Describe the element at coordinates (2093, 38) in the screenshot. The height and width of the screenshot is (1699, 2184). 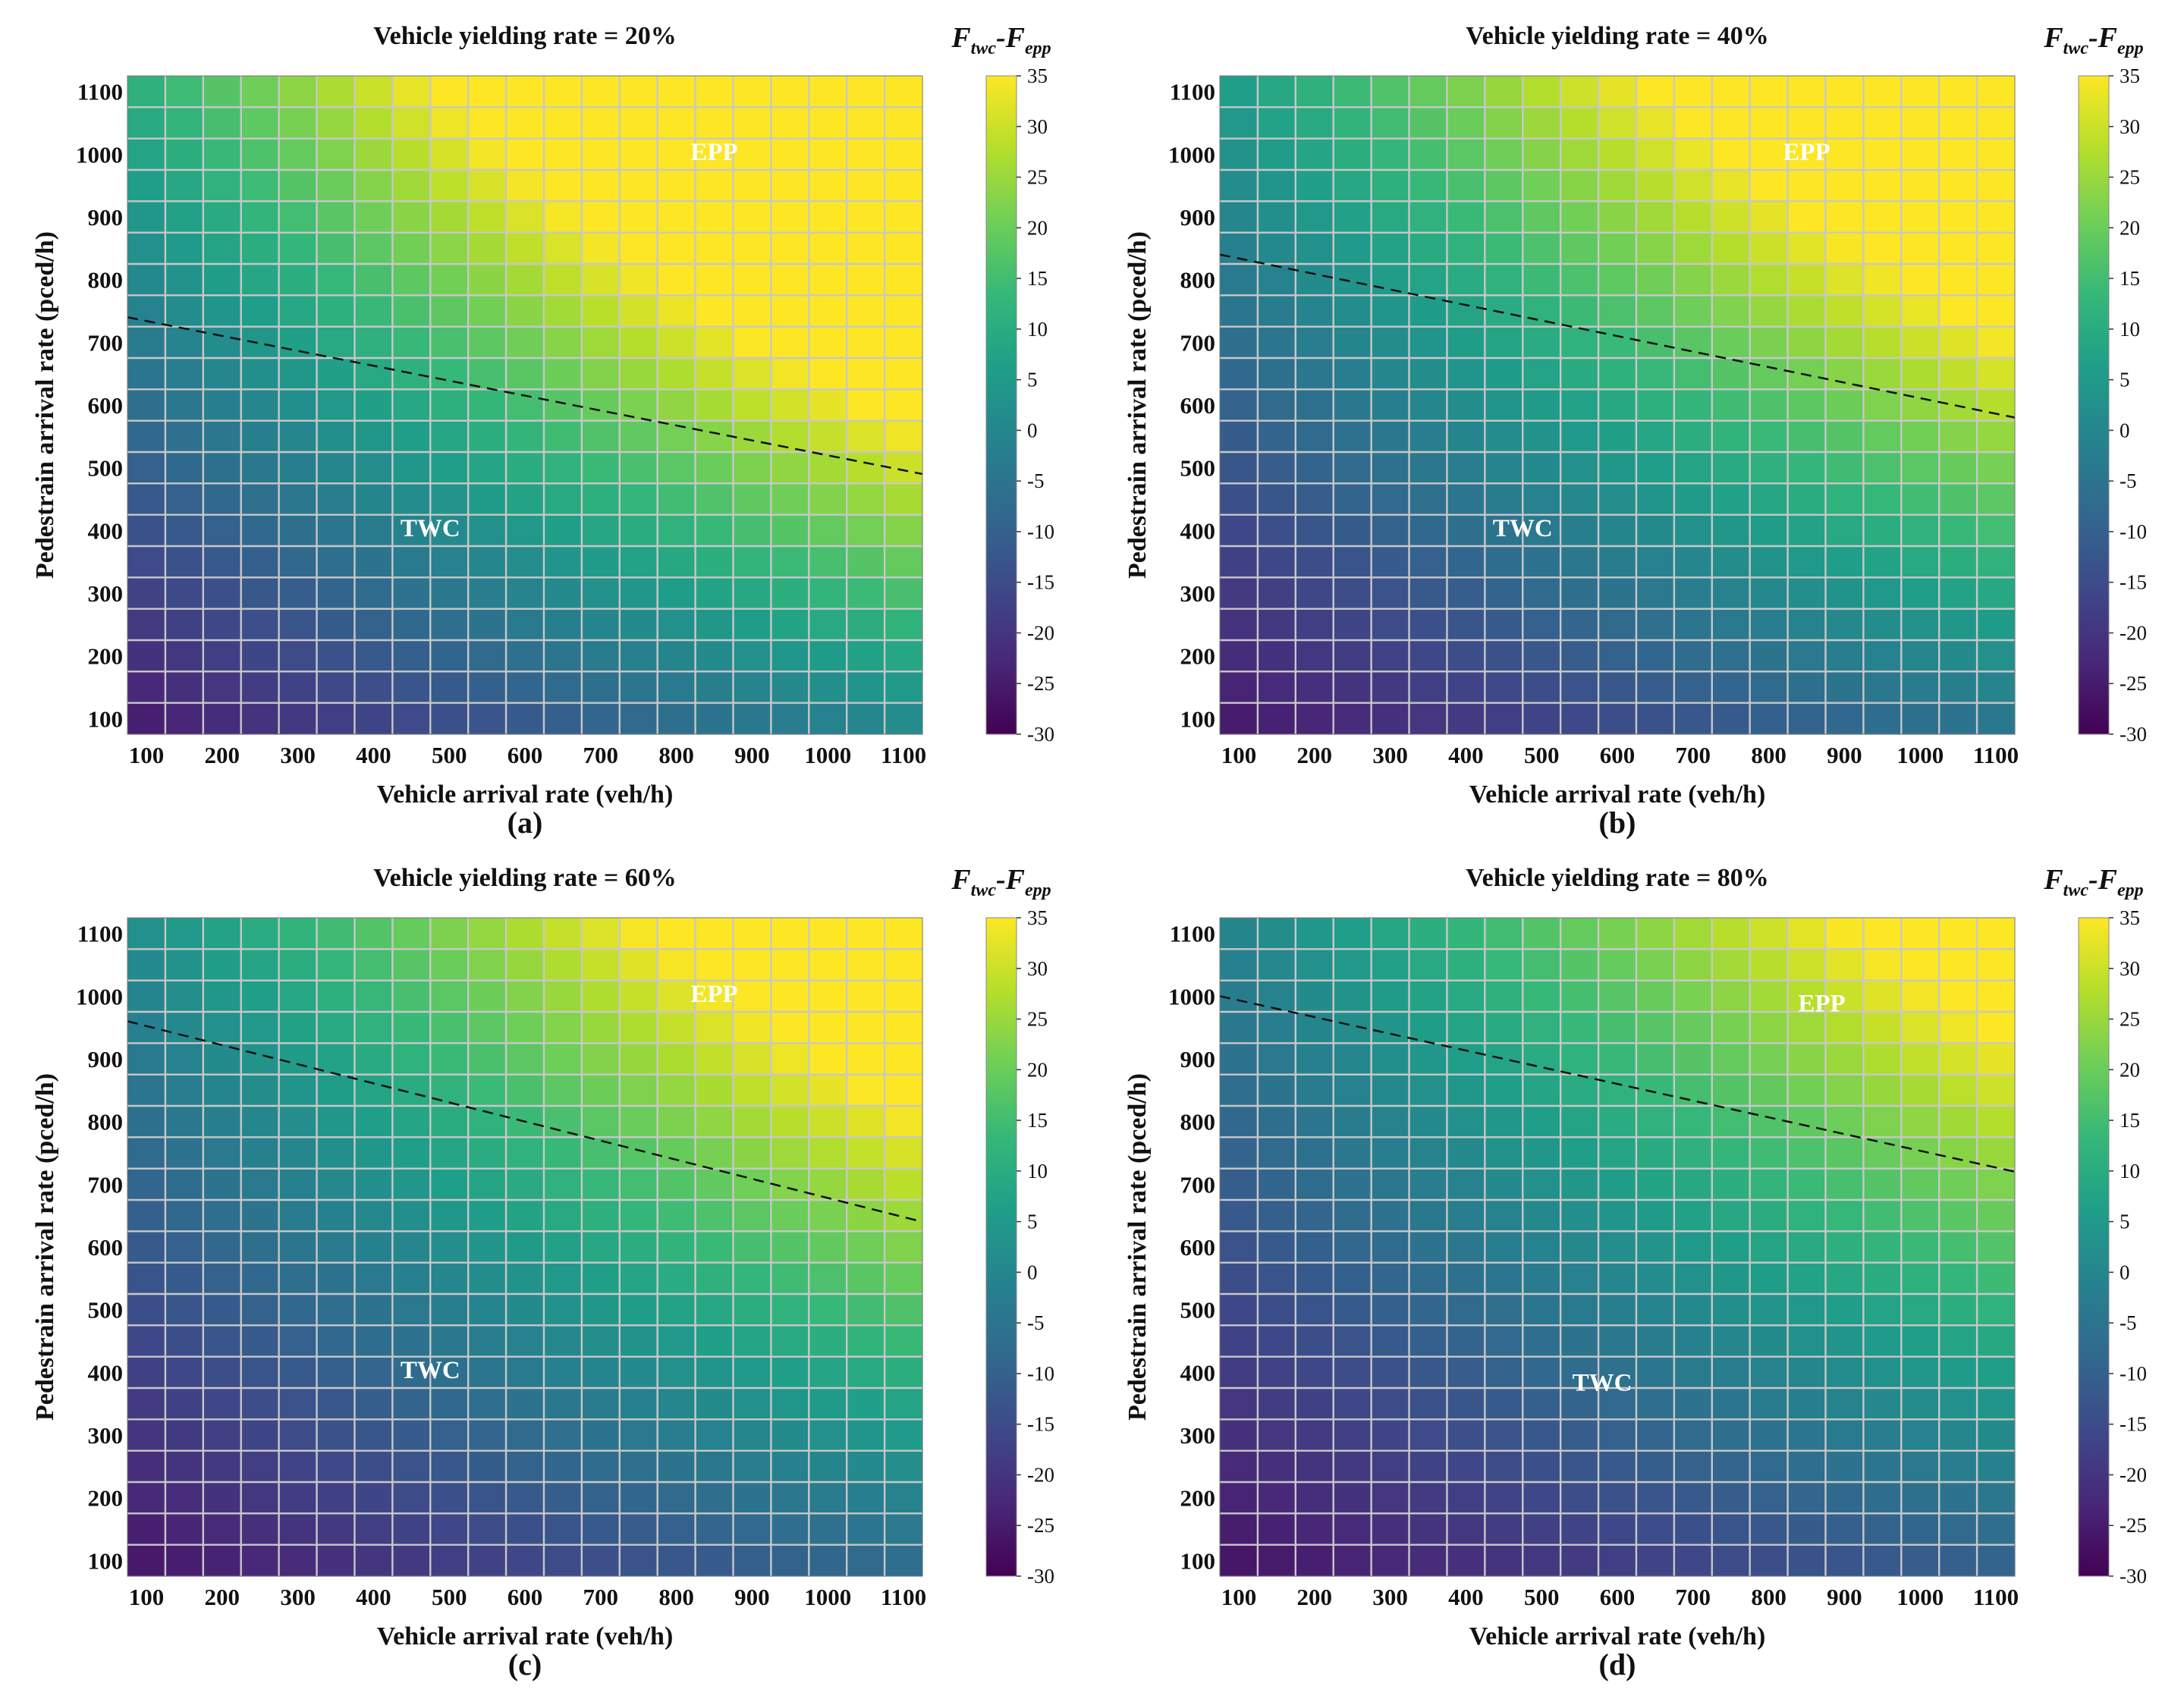
I see `colorbar-title-part: -` at that location.